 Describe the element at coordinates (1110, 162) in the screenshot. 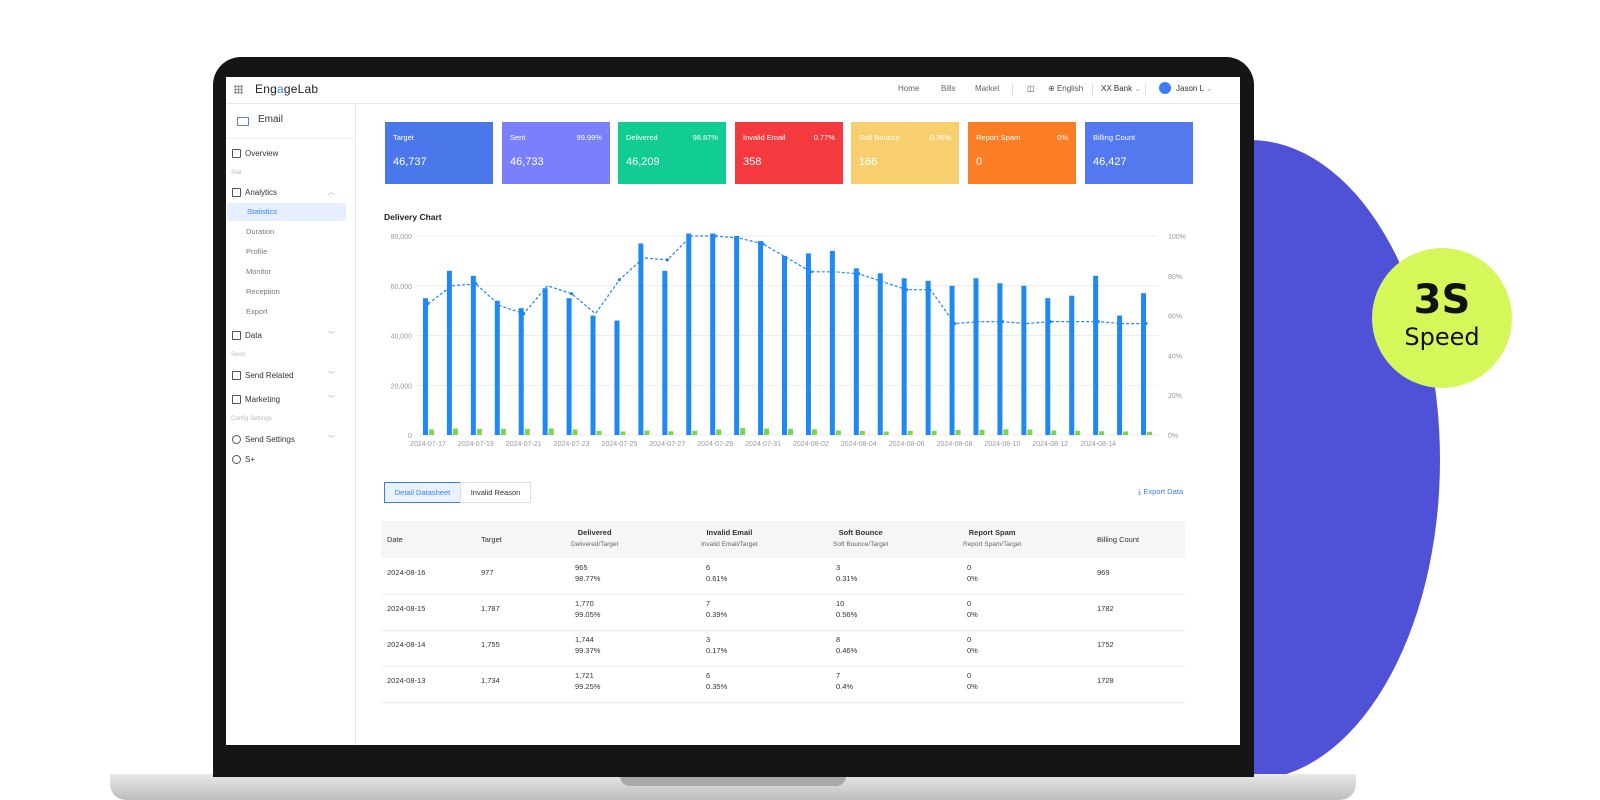

I see `card-value: 46,427` at that location.